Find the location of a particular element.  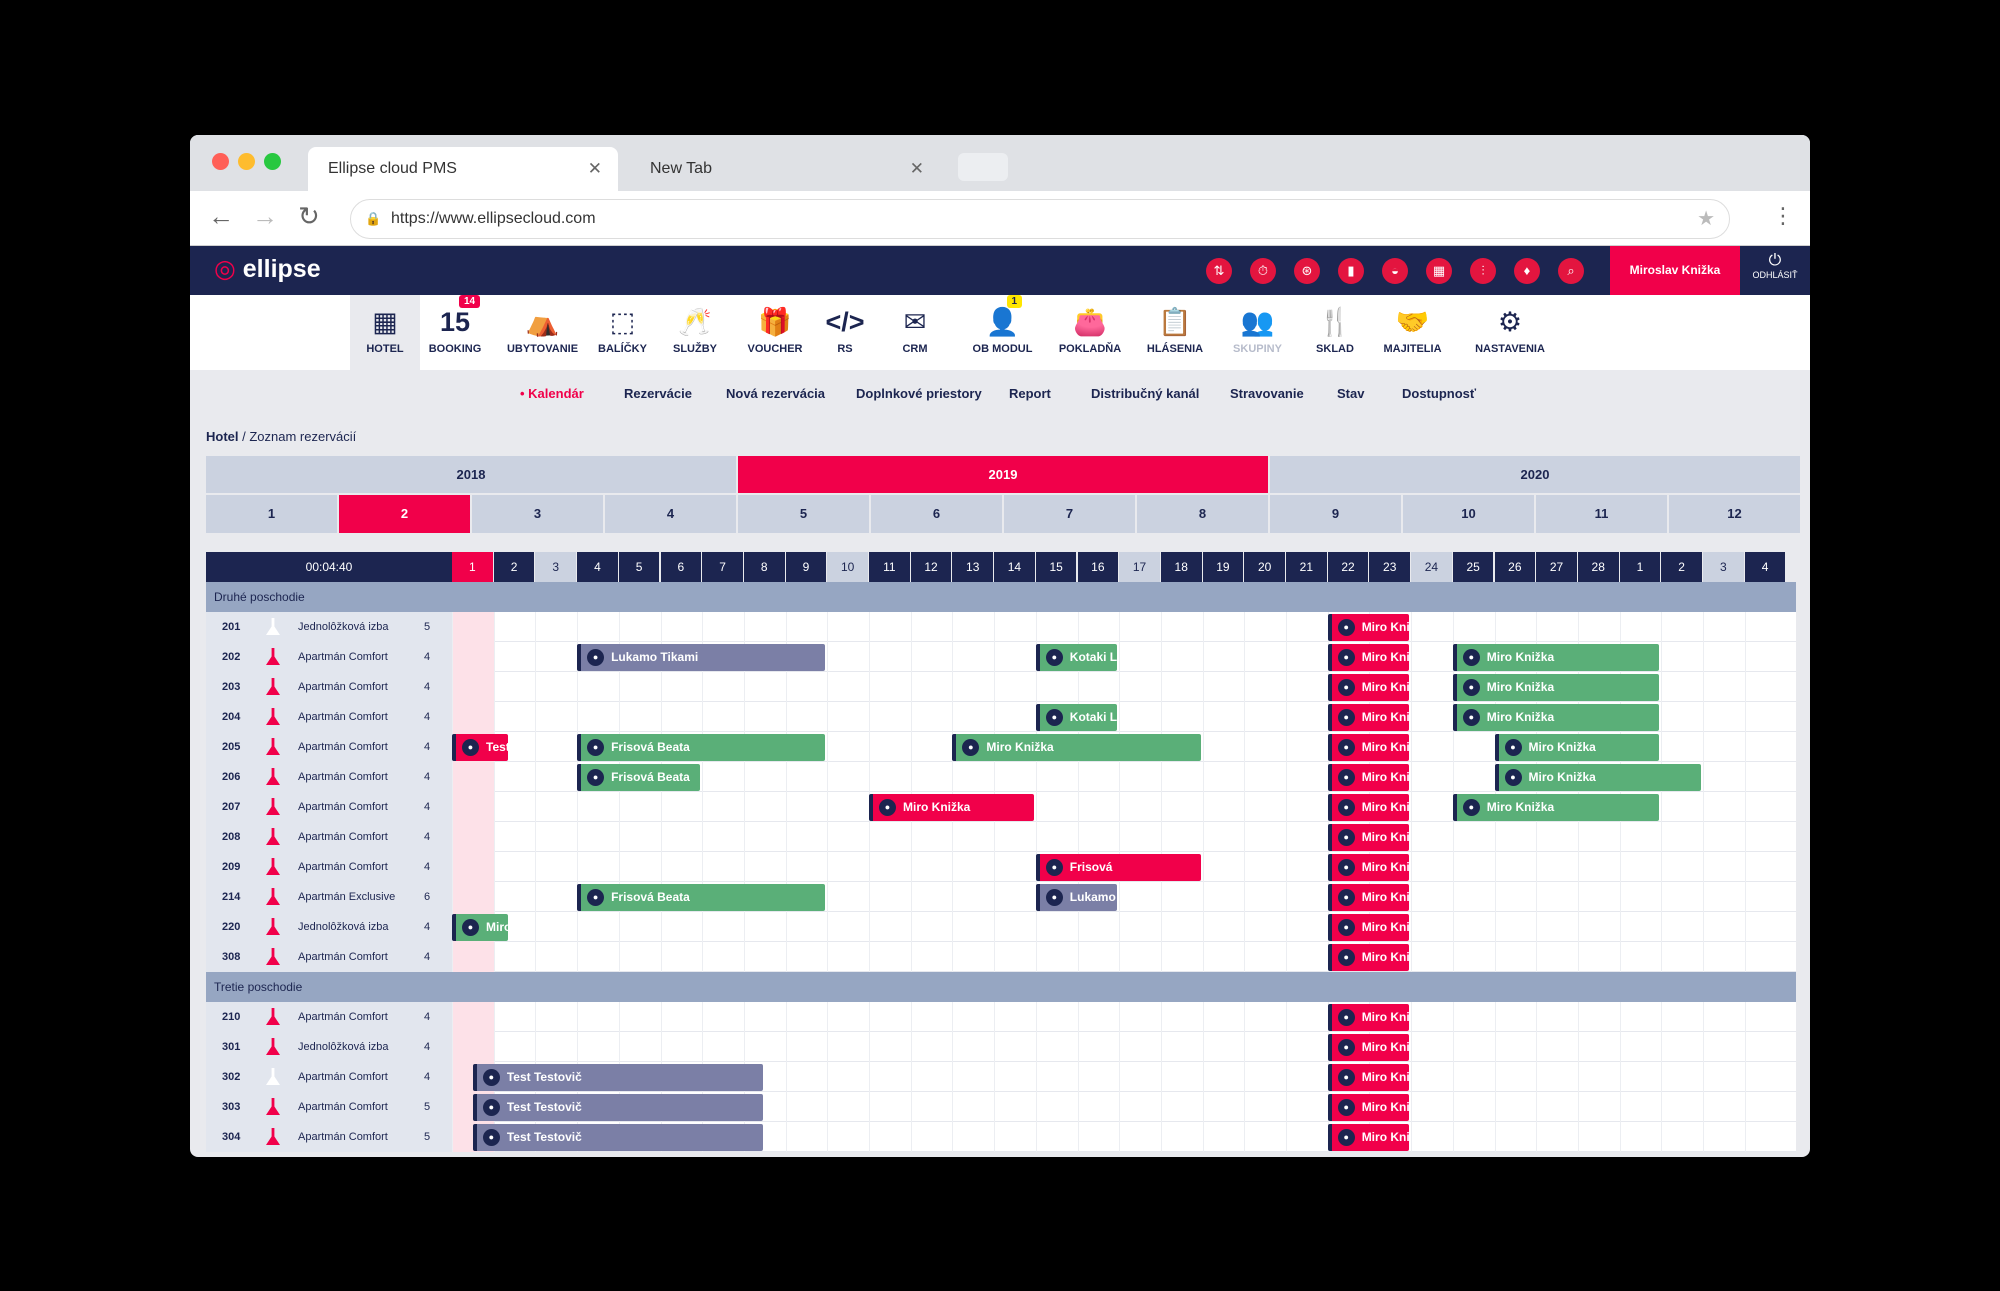

day-18: 18 is located at coordinates (1181, 567).